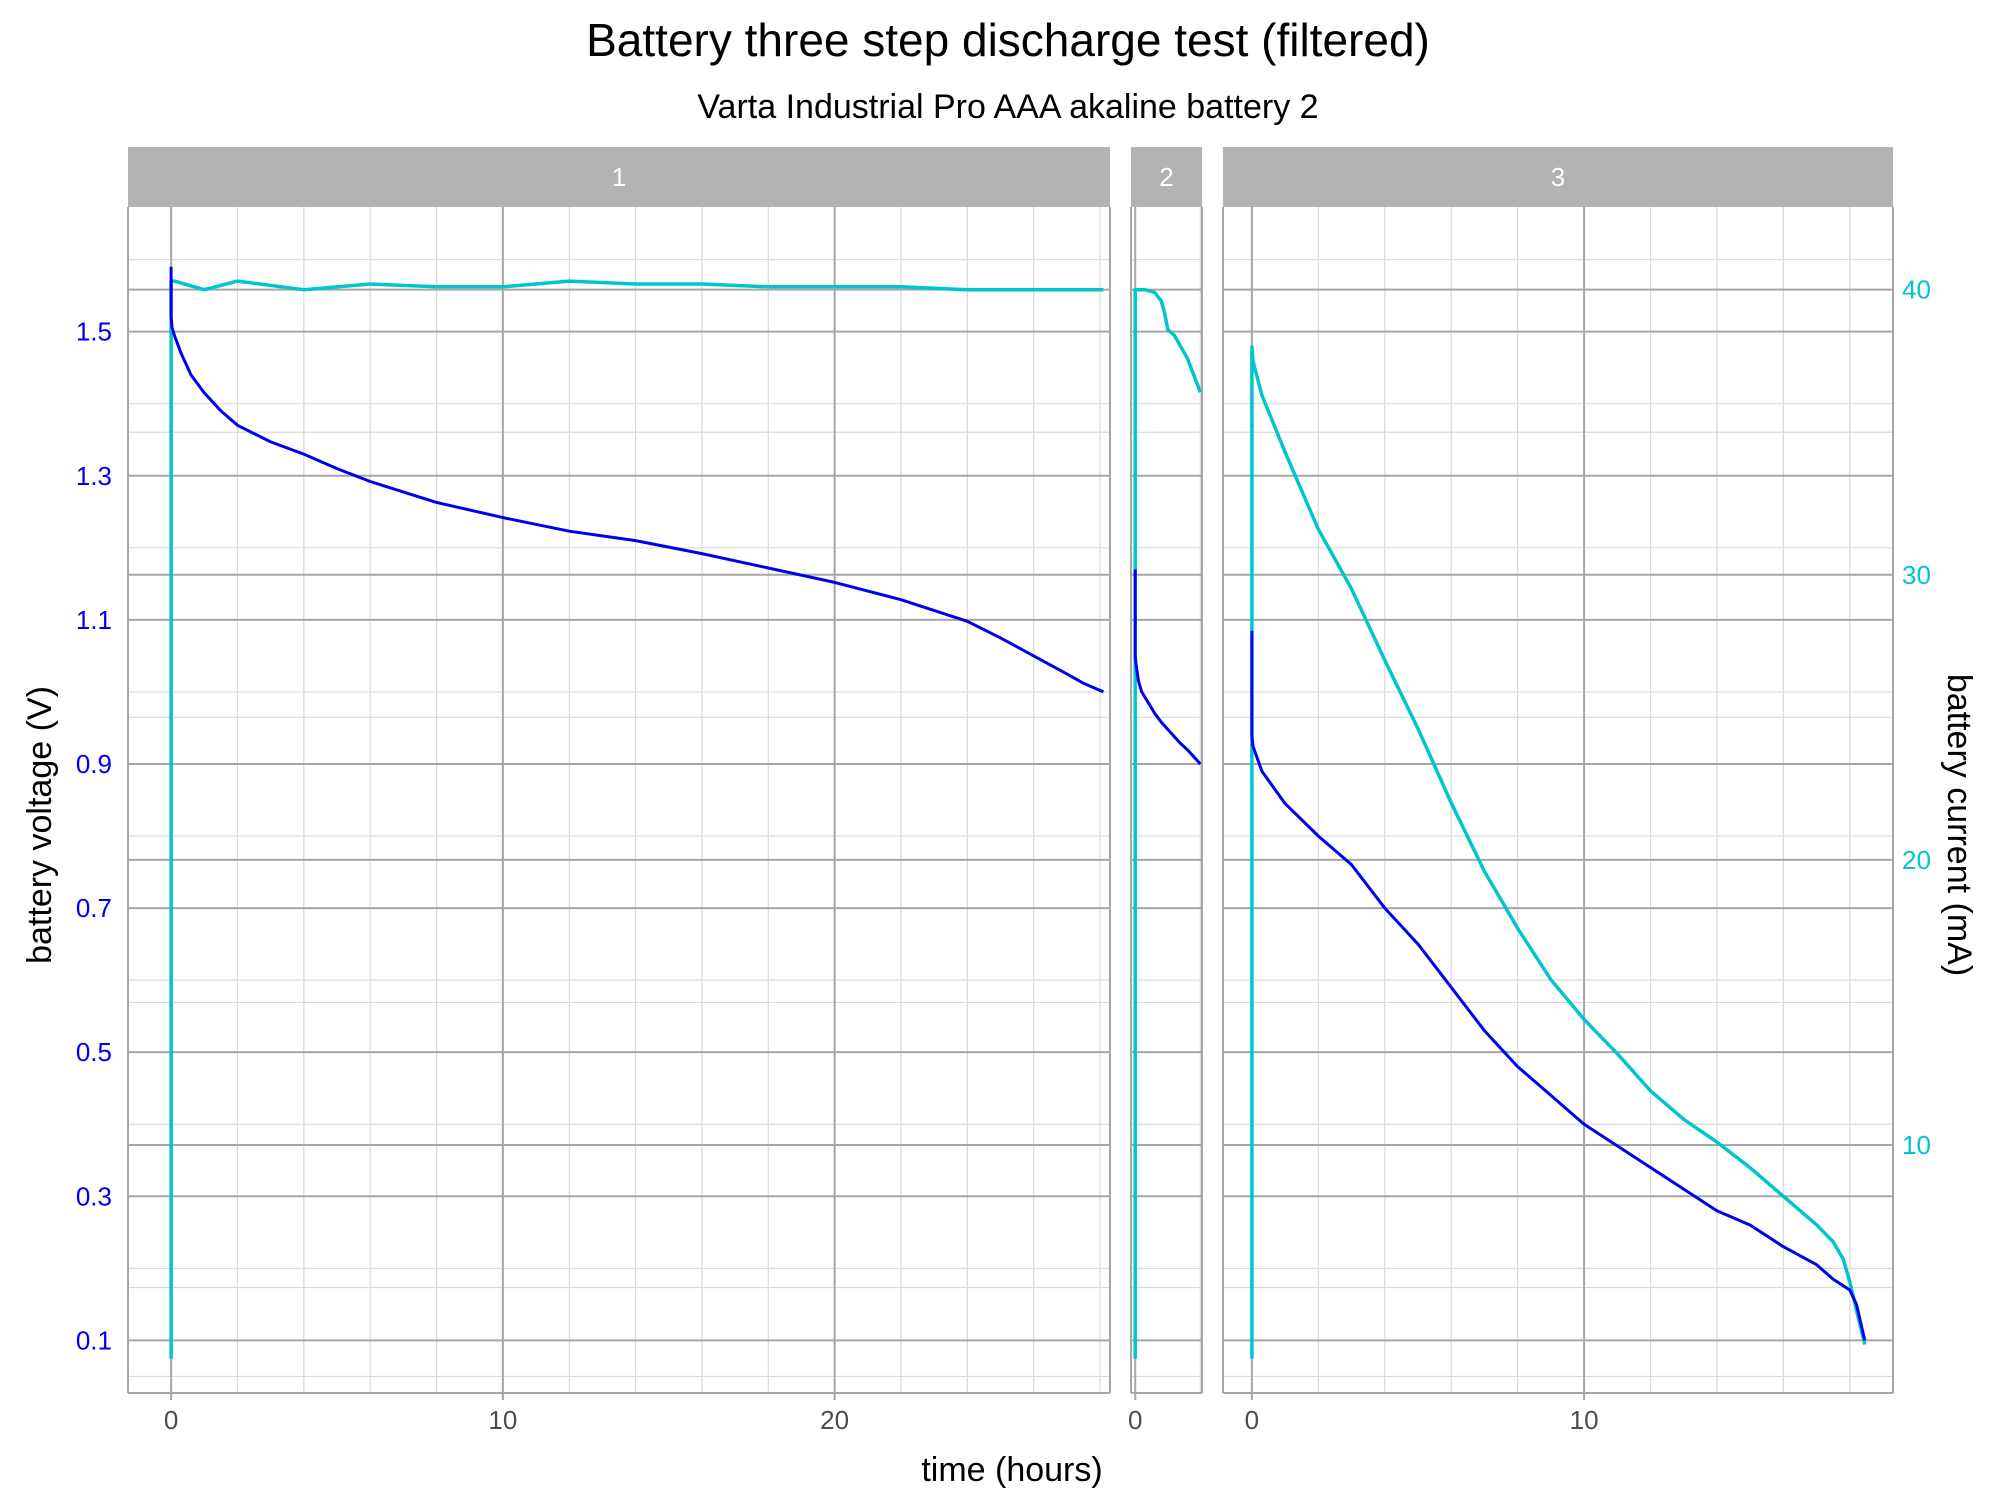  I want to click on facet-strip-label: 1, so click(619, 177).